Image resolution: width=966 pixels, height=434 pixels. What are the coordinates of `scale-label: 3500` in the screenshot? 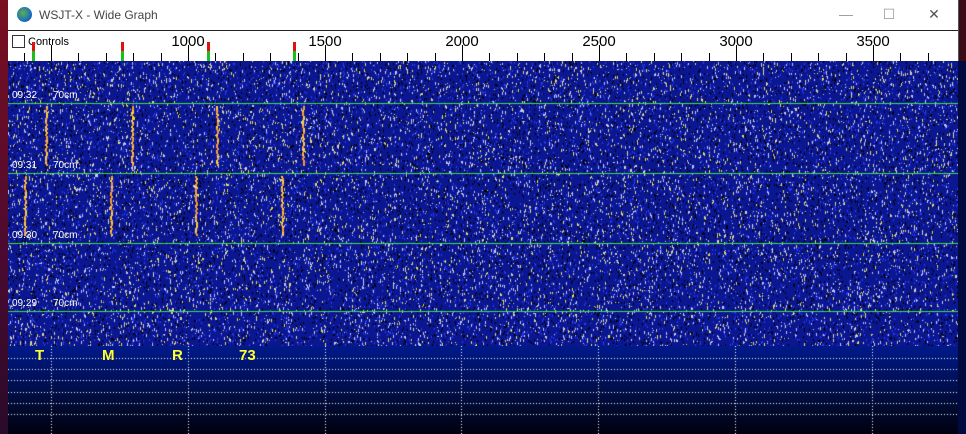 It's located at (873, 41).